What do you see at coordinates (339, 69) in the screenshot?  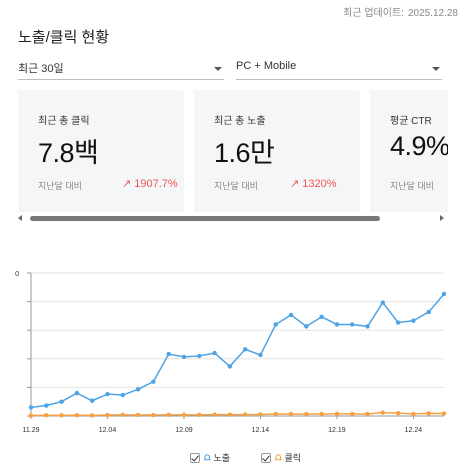 I see `device-select: PC + Mobile` at bounding box center [339, 69].